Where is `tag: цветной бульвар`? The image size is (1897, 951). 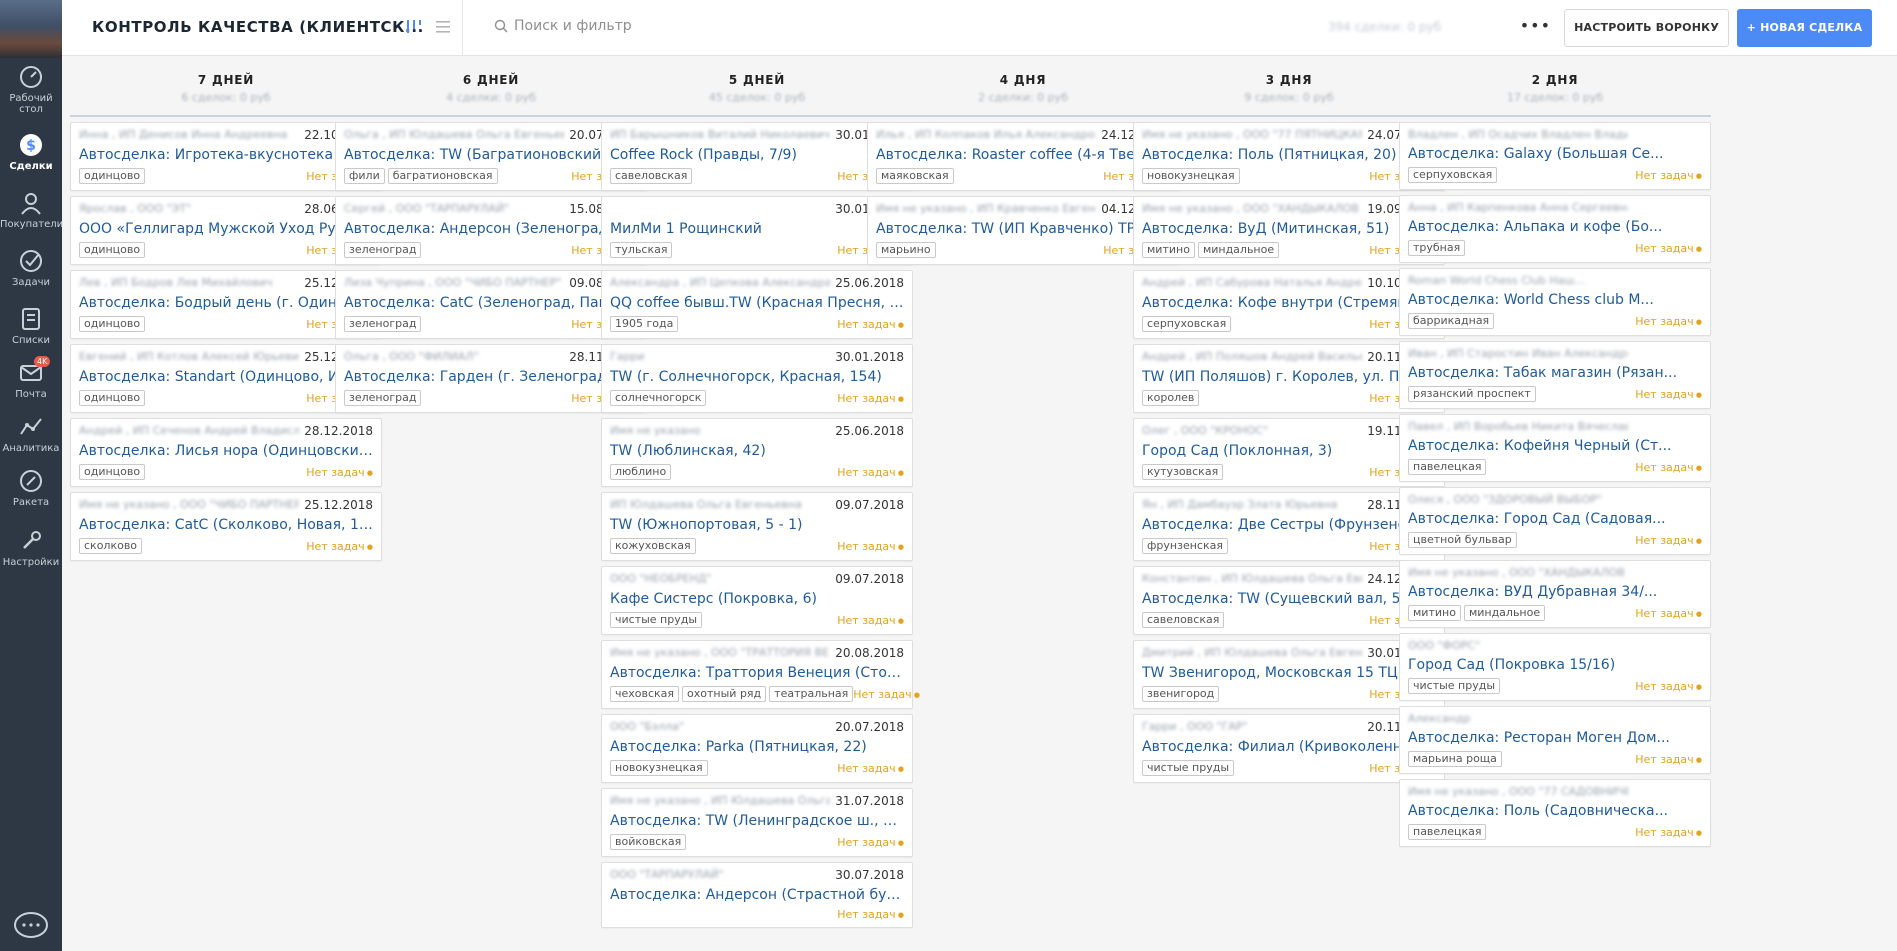
tag: цветной бульвар is located at coordinates (1462, 540).